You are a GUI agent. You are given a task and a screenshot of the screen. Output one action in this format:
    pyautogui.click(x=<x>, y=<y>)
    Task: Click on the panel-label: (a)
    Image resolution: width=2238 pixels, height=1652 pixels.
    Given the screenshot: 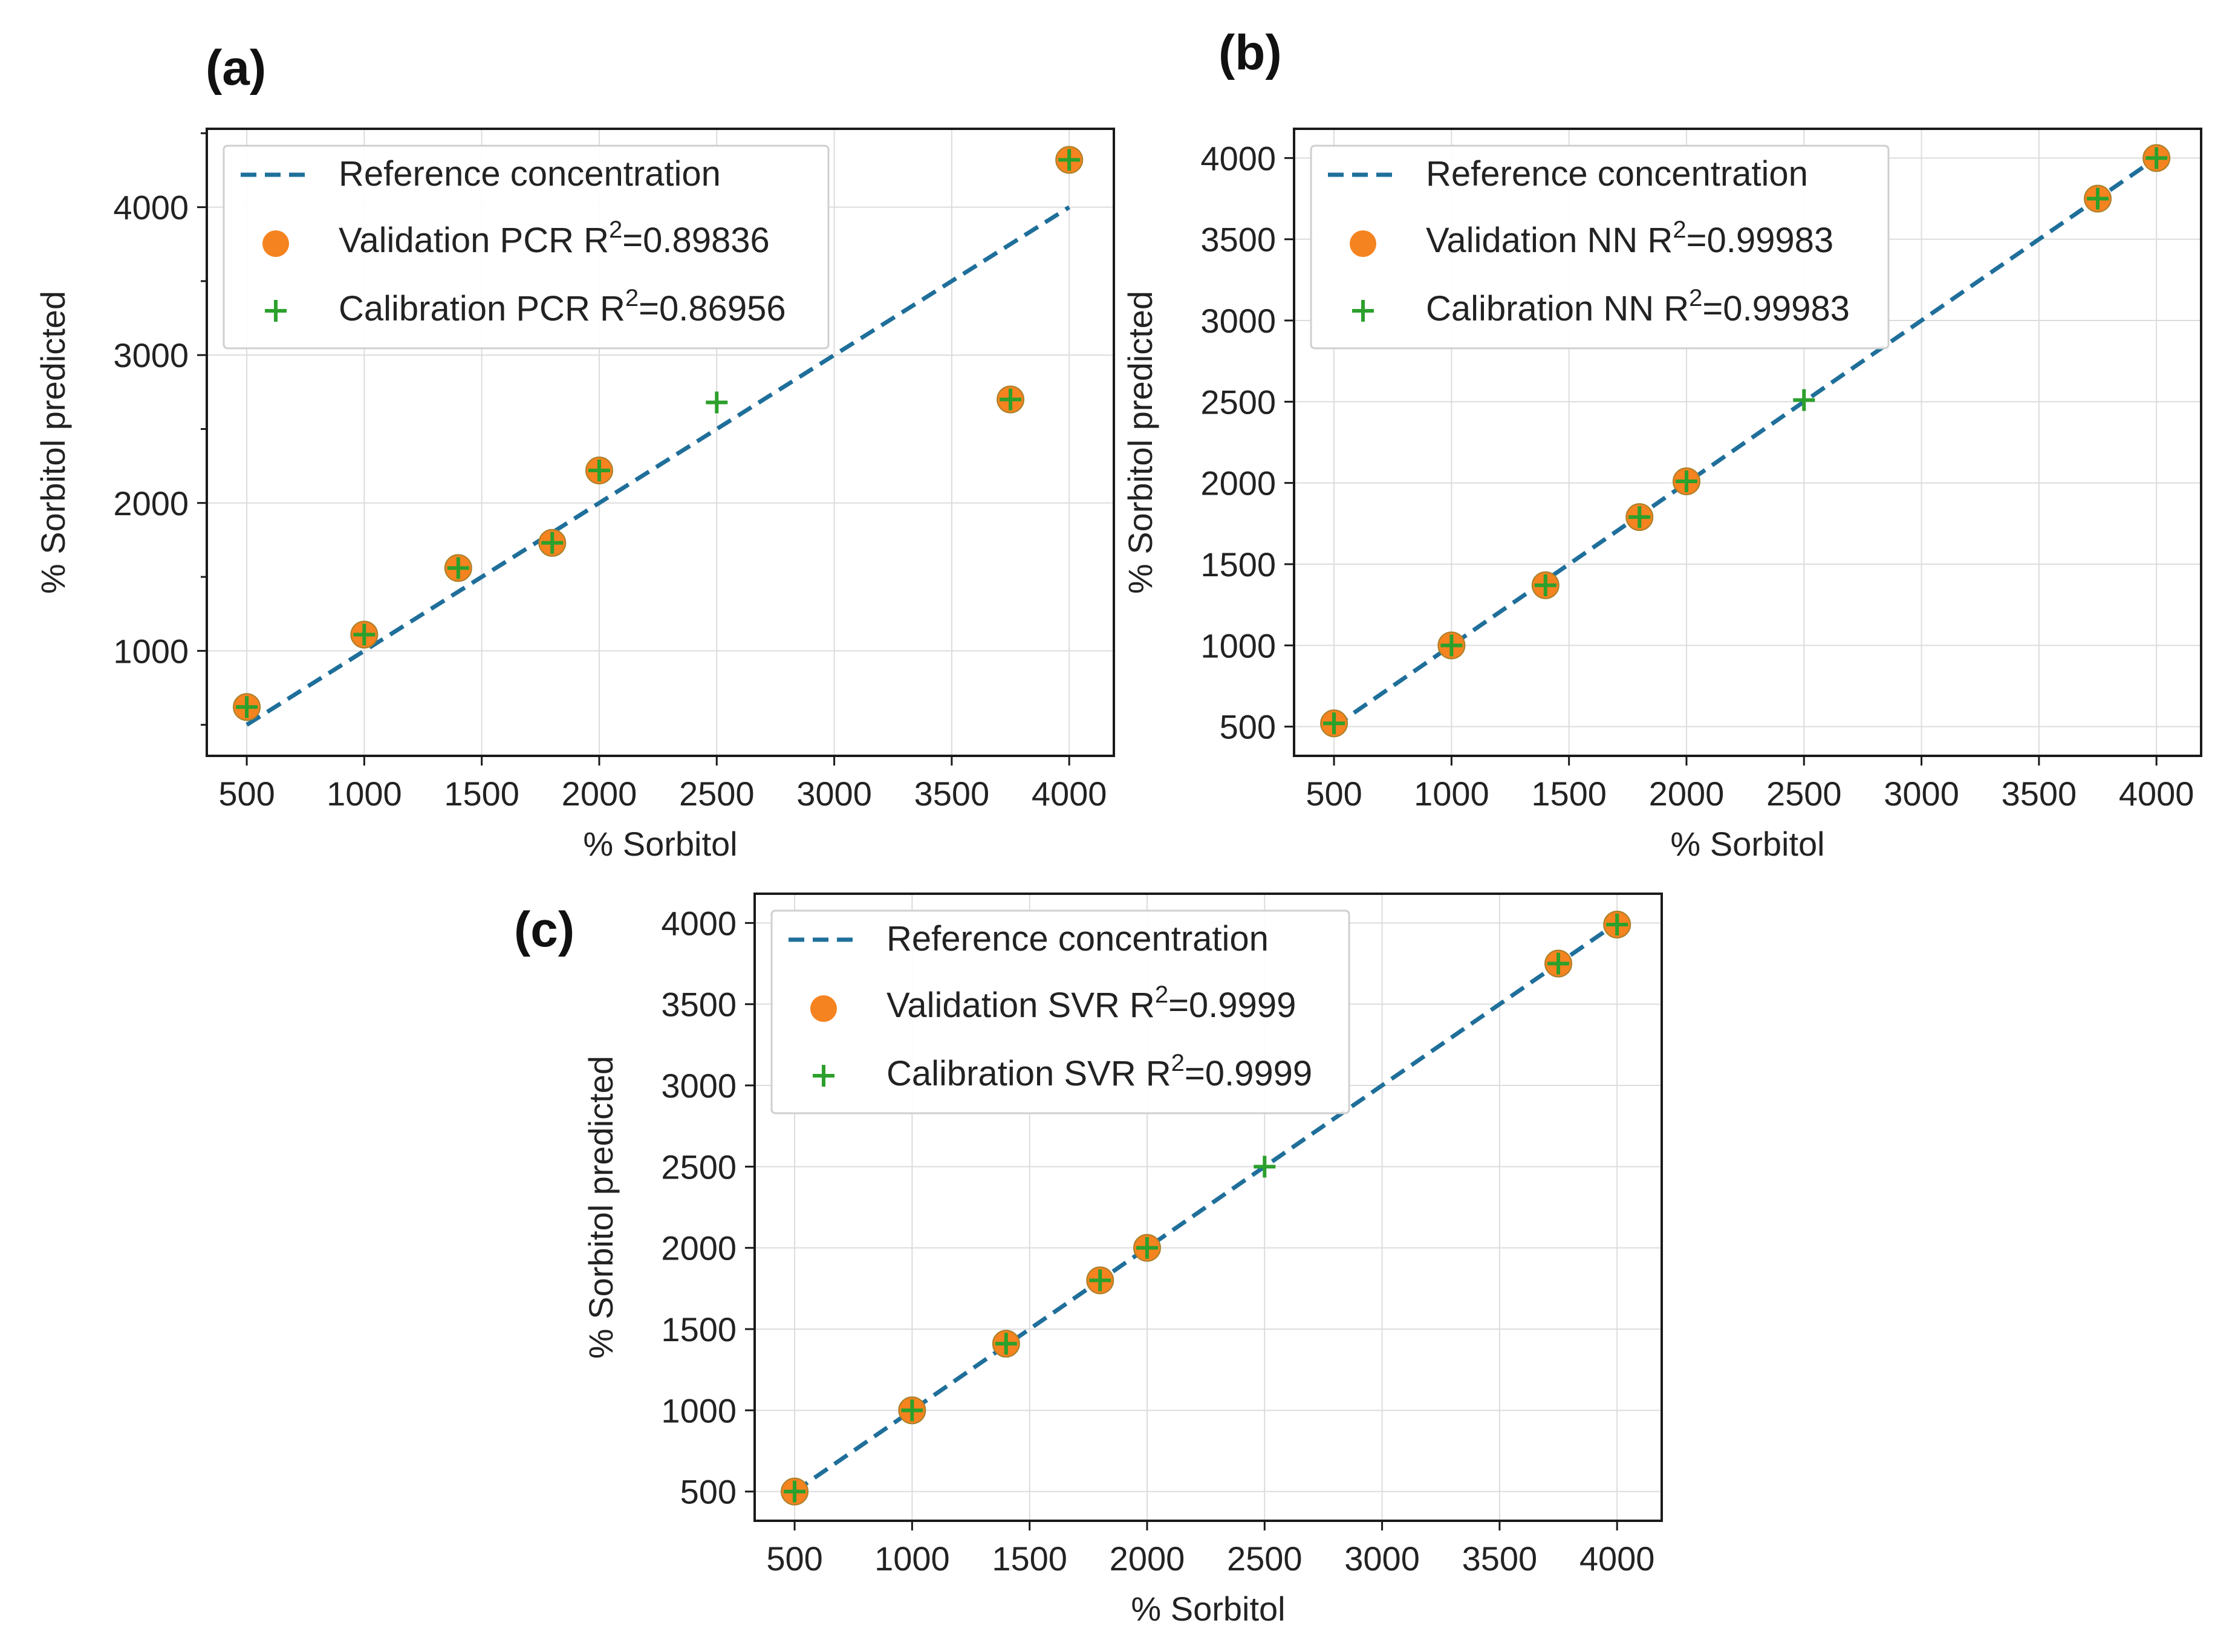 What is the action you would take?
    pyautogui.click(x=236, y=68)
    